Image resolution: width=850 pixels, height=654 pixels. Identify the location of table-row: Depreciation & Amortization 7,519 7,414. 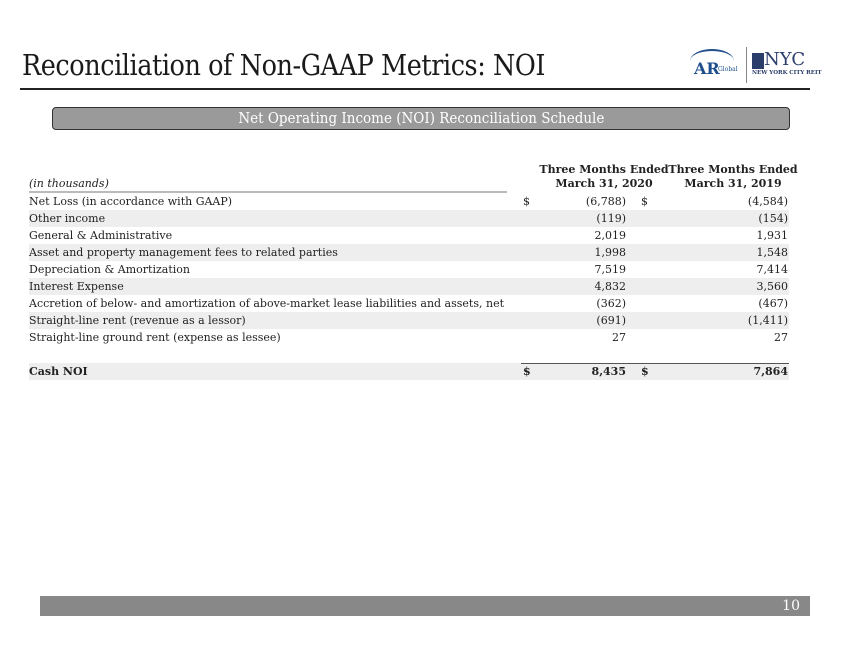
(409, 269).